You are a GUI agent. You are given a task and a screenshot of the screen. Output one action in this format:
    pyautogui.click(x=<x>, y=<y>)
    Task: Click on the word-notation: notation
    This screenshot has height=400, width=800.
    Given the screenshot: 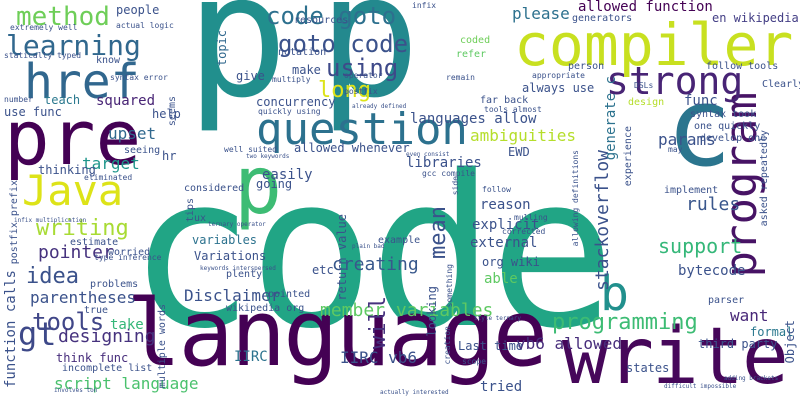 What is the action you would take?
    pyautogui.click(x=302, y=52)
    